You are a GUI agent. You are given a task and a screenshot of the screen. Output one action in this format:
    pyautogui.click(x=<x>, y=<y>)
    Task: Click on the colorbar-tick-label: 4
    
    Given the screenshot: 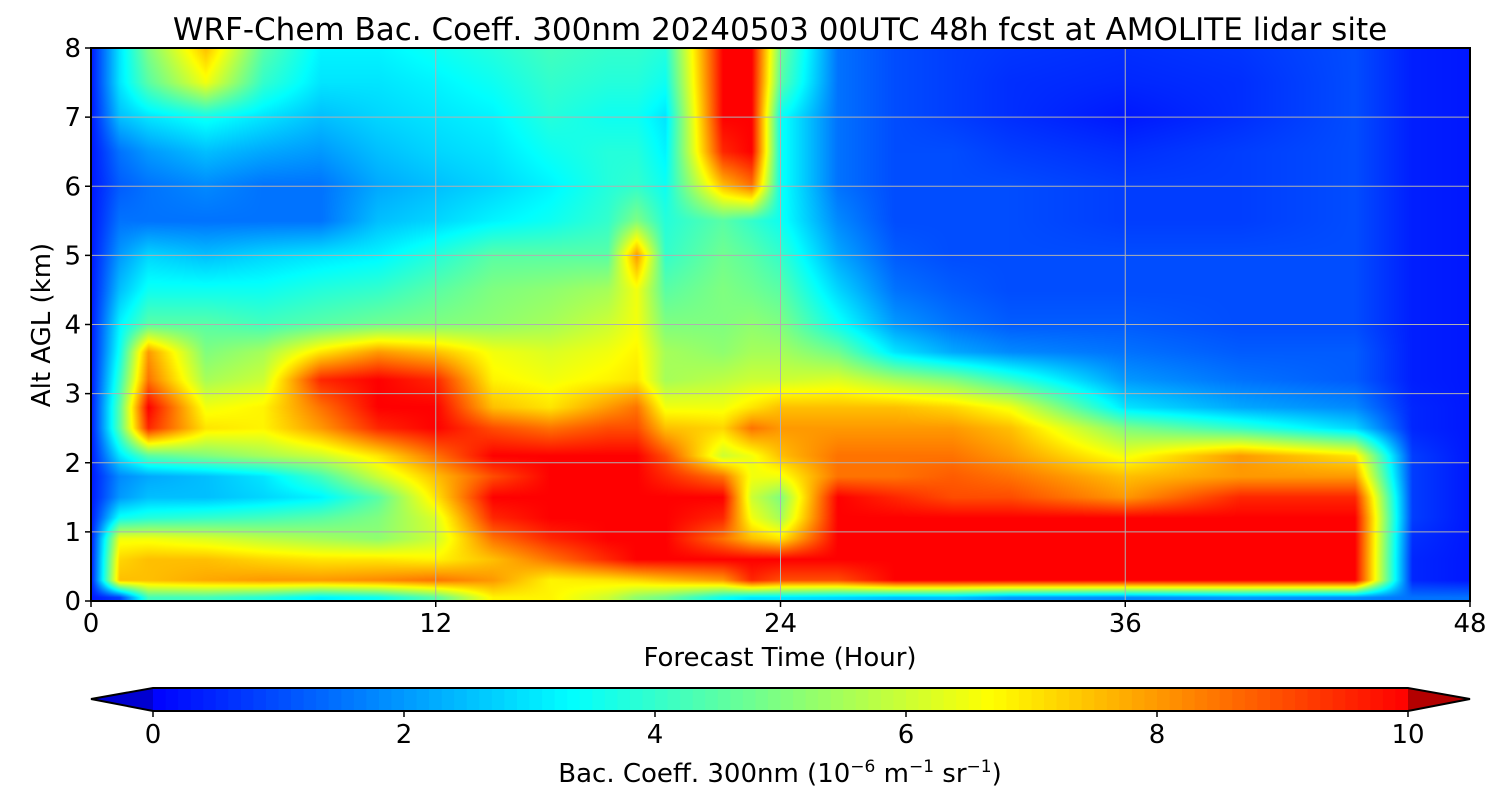 What is the action you would take?
    pyautogui.click(x=655, y=735)
    